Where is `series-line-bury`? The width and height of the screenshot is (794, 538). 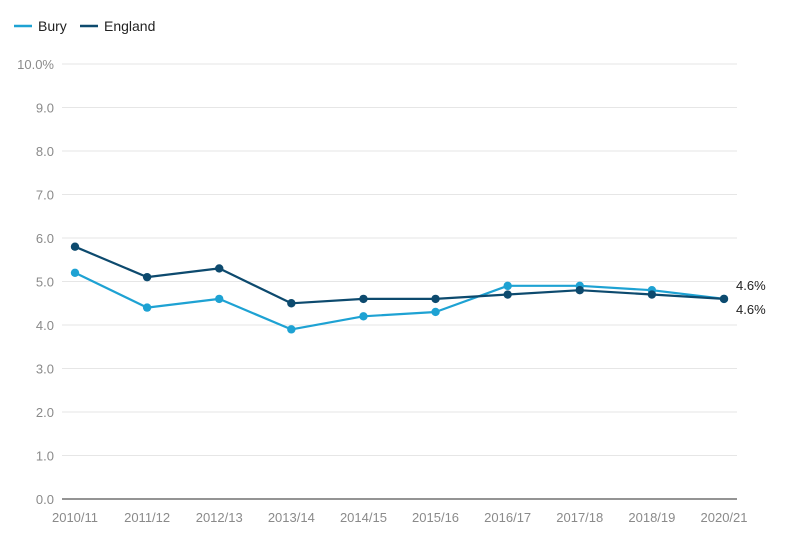
series-line-bury is located at coordinates (399, 301).